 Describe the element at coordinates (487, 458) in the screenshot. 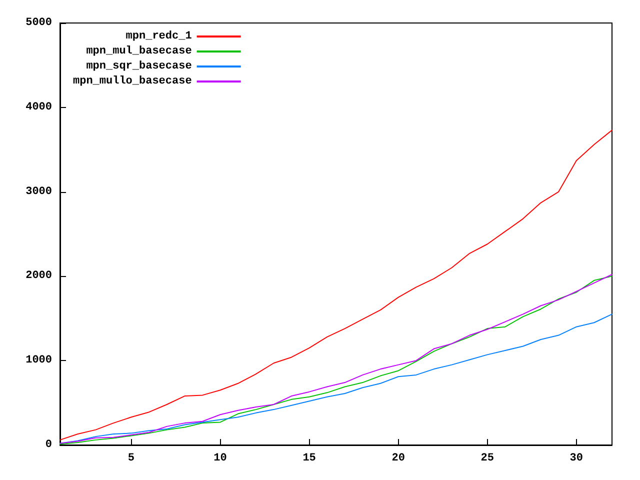

I see `x-tick-label: 25` at that location.